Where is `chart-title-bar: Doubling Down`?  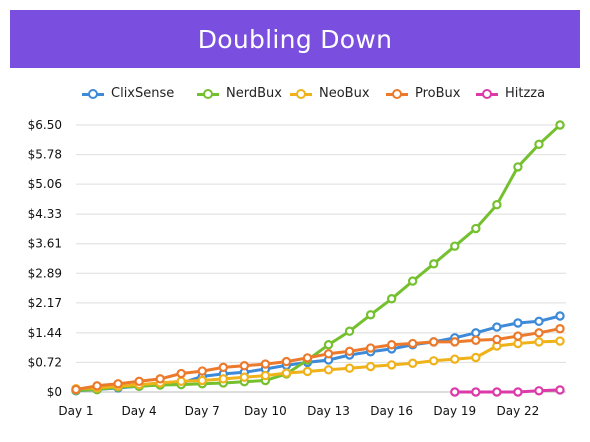
chart-title-bar: Doubling Down is located at coordinates (295, 39).